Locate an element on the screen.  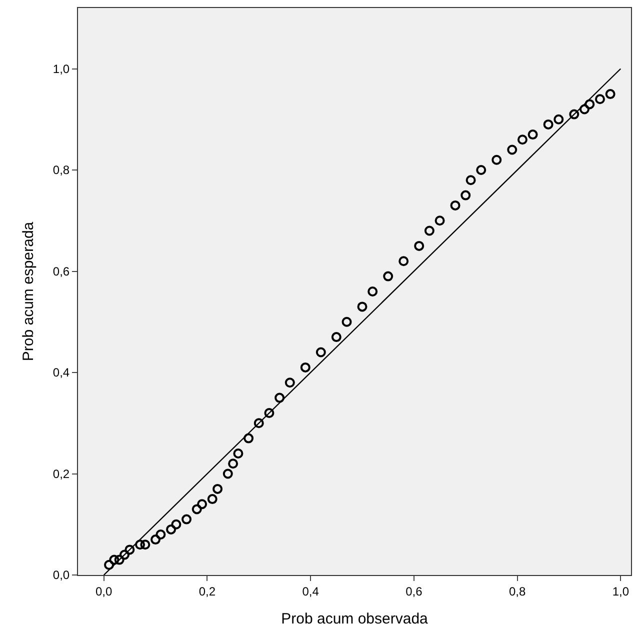
x-tick-label: 0,2 is located at coordinates (207, 591).